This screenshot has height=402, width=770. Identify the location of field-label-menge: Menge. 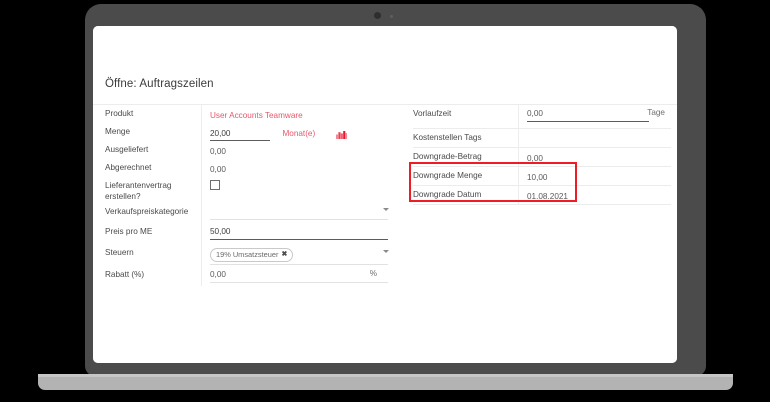
(118, 131).